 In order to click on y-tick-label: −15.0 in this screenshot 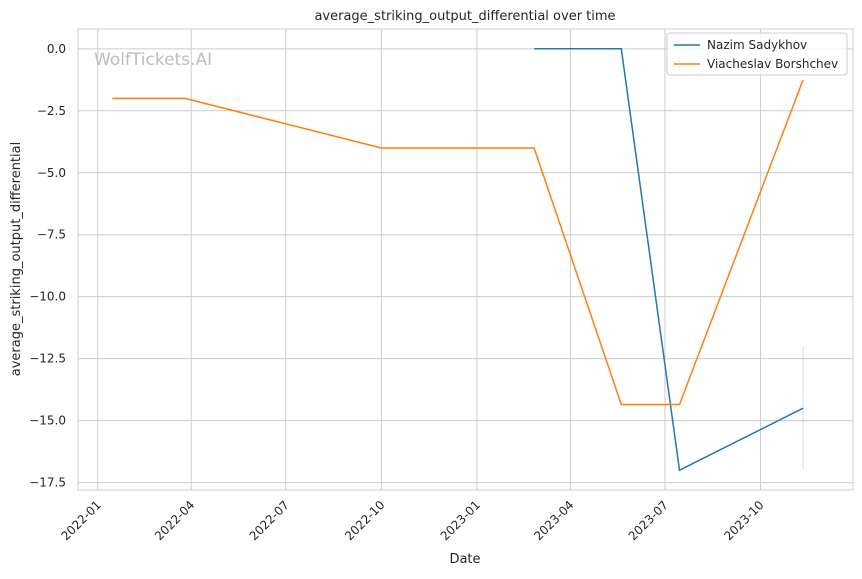, I will do `click(47, 421)`.